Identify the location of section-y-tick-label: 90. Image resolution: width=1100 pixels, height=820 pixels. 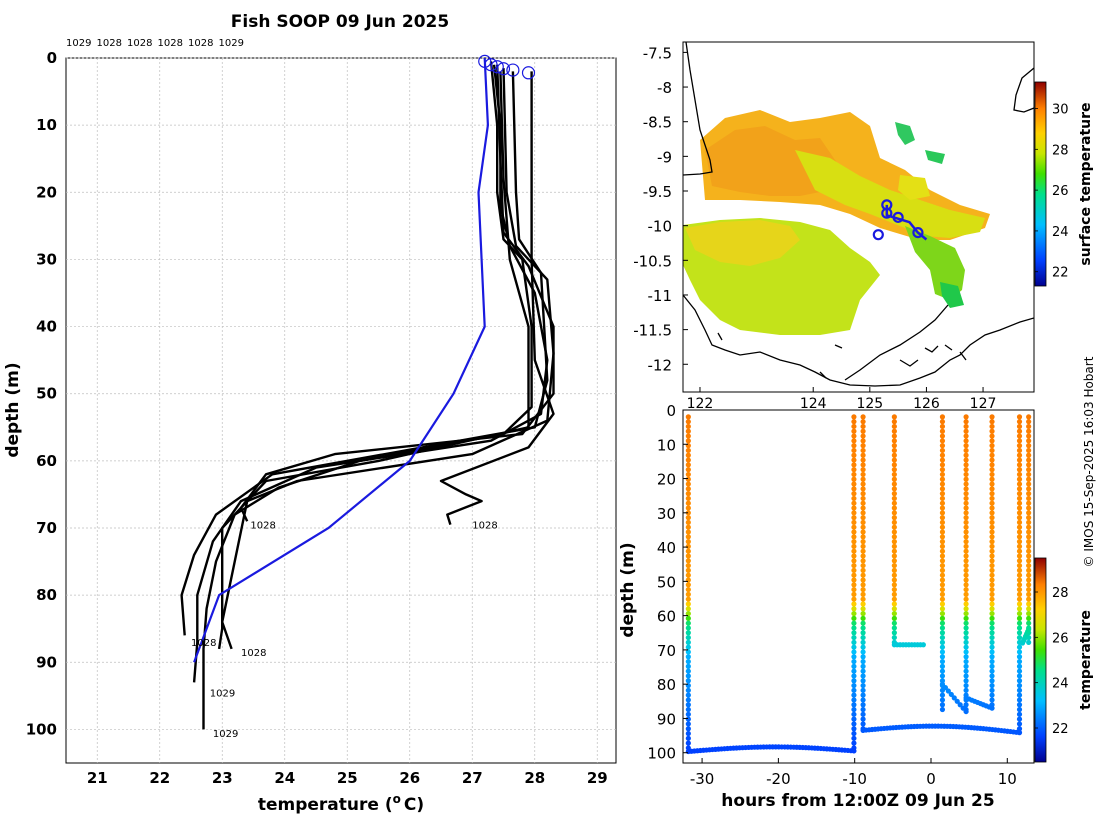
(666, 719).